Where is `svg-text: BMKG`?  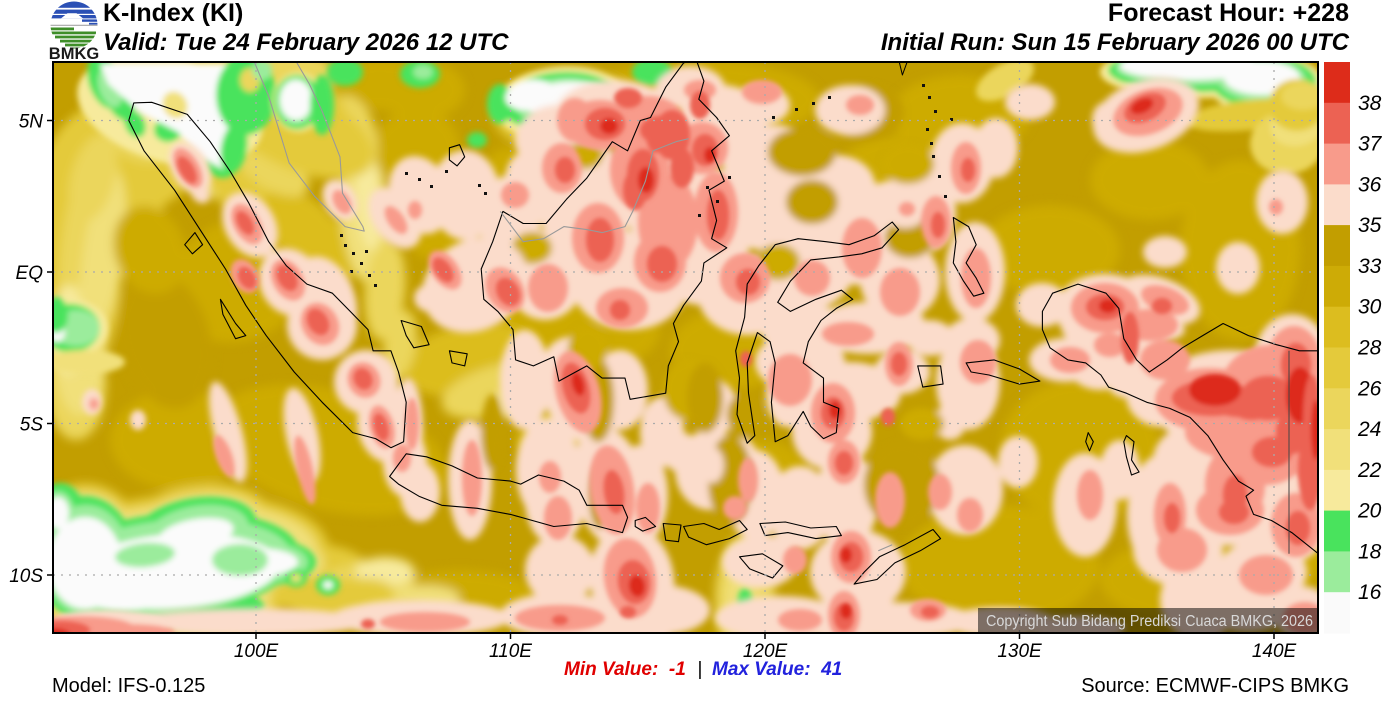
svg-text: BMKG is located at coordinates (74, 54).